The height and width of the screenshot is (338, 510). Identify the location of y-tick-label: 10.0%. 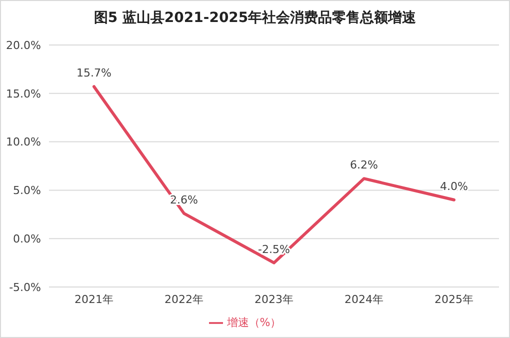
(23, 142).